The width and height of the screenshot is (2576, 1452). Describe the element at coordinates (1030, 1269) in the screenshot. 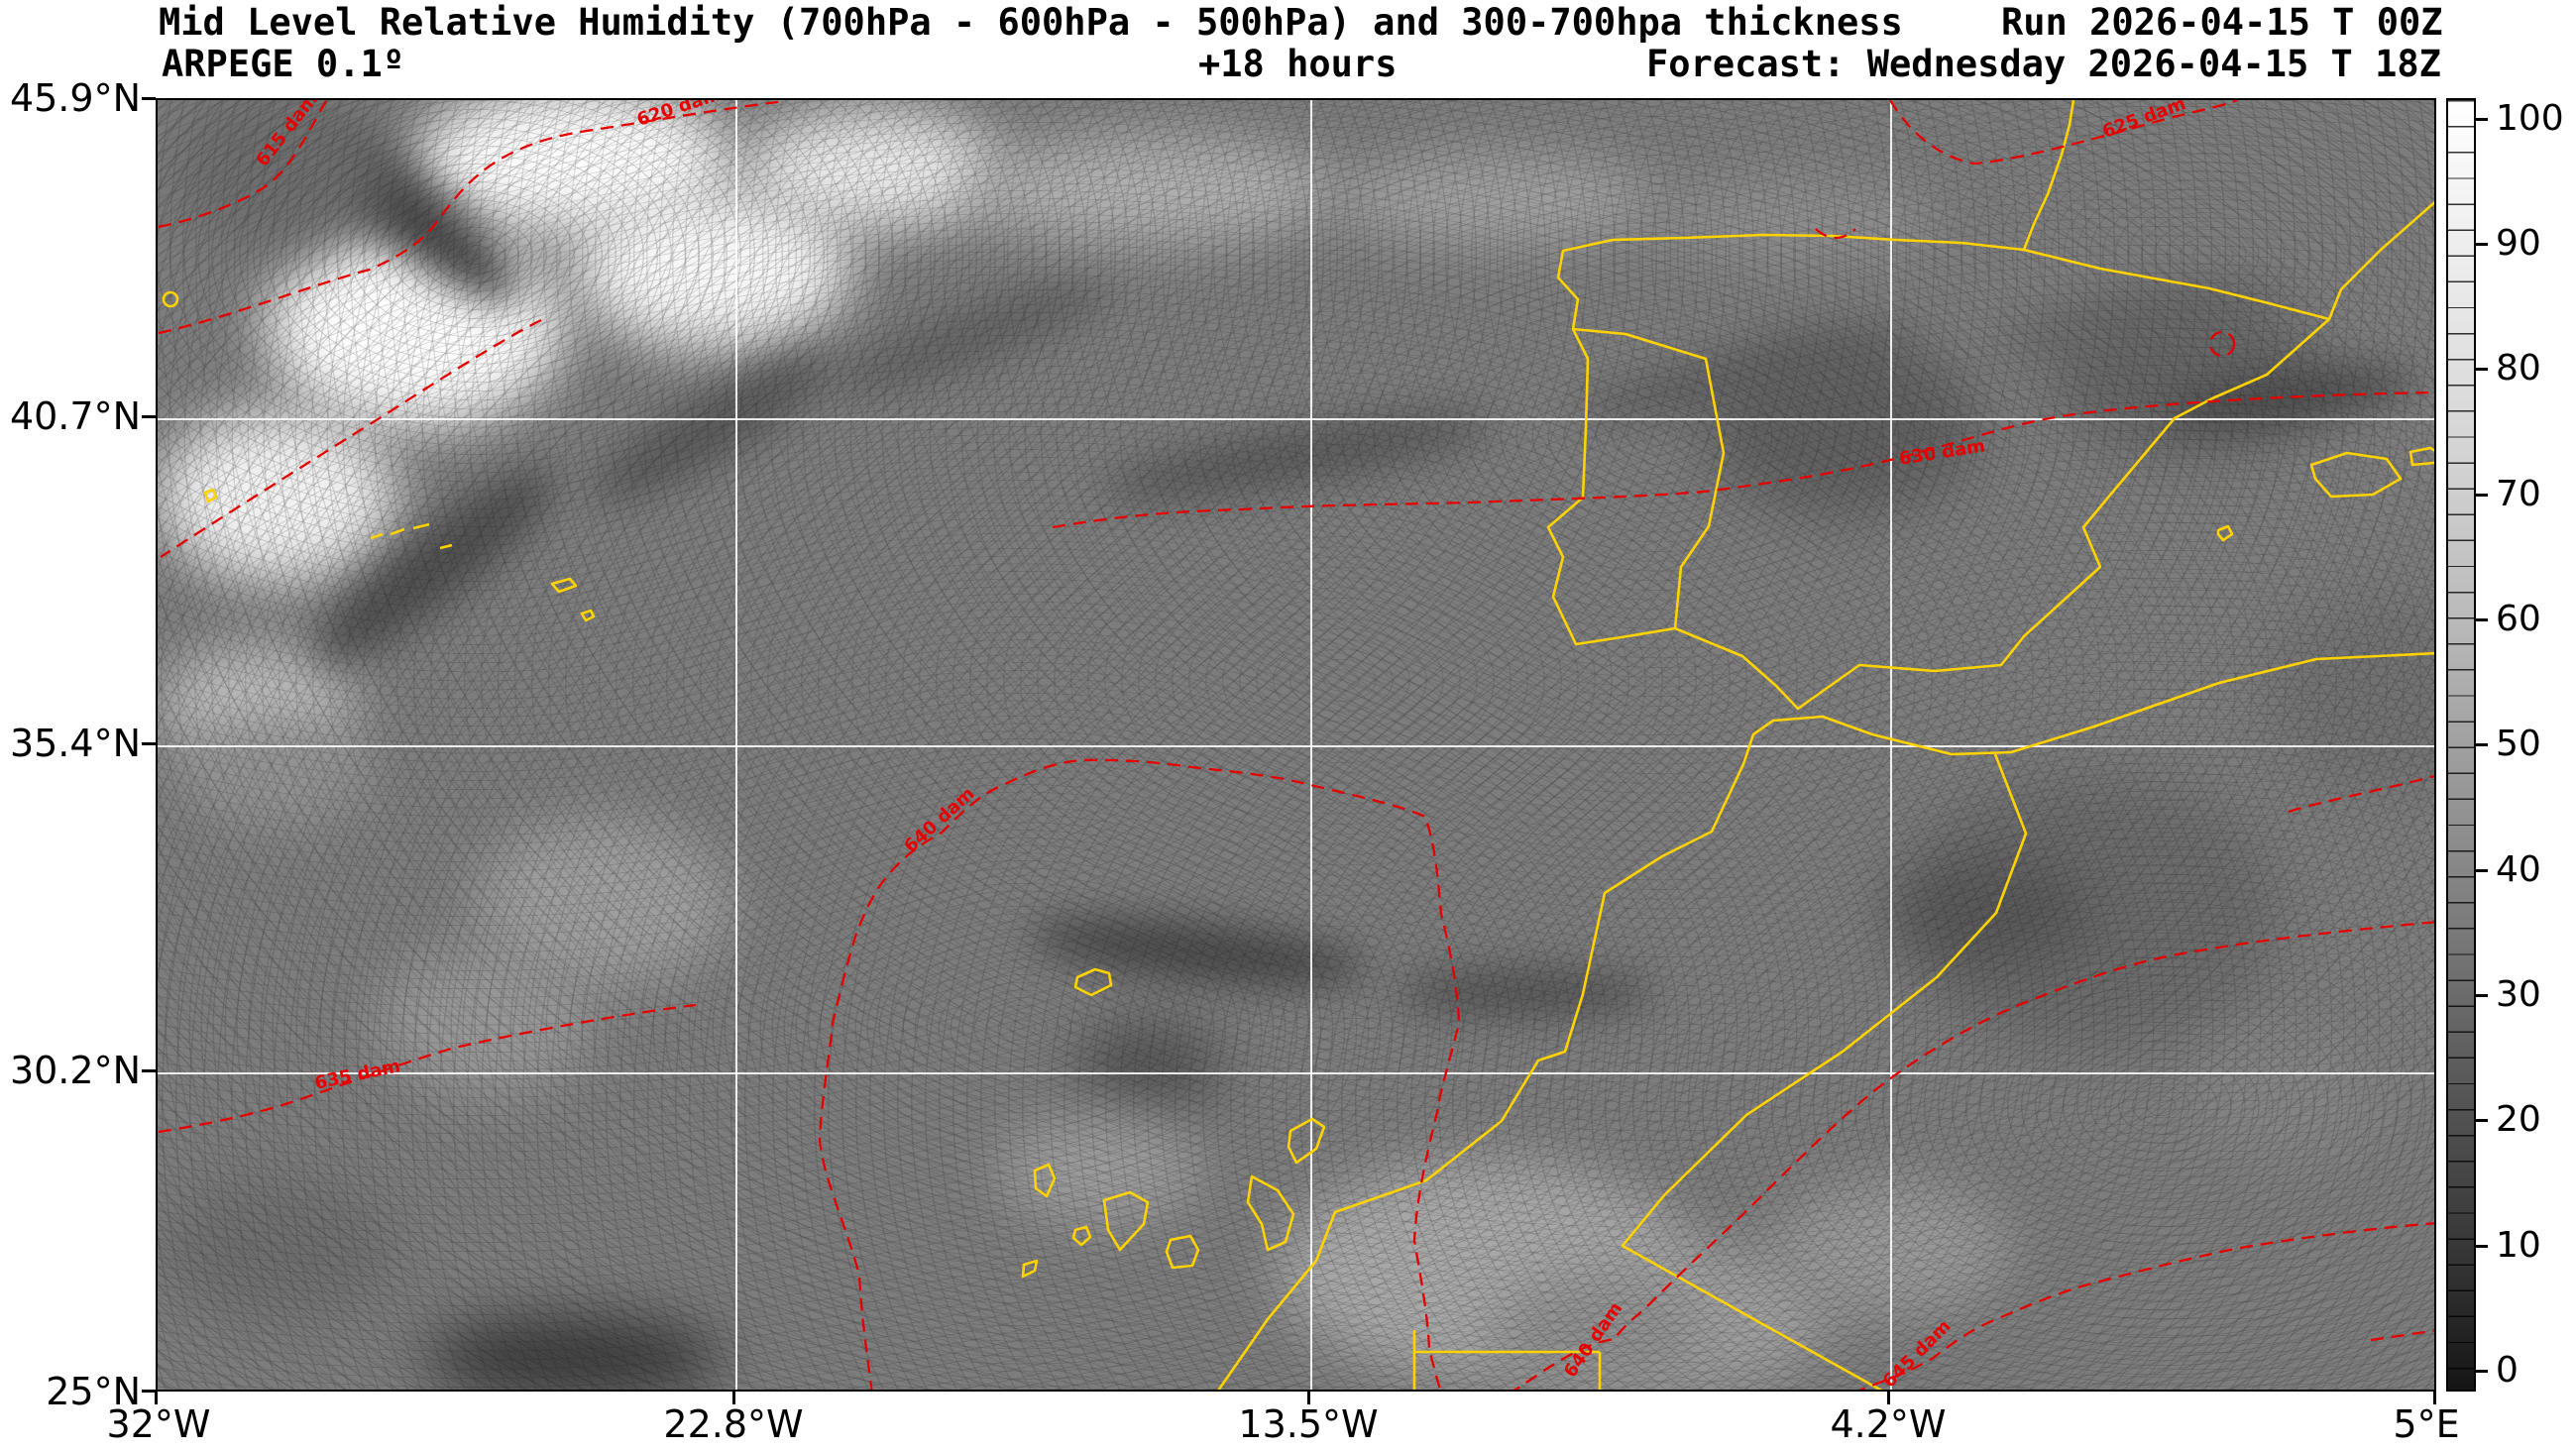

I see `island-el-hierro` at that location.